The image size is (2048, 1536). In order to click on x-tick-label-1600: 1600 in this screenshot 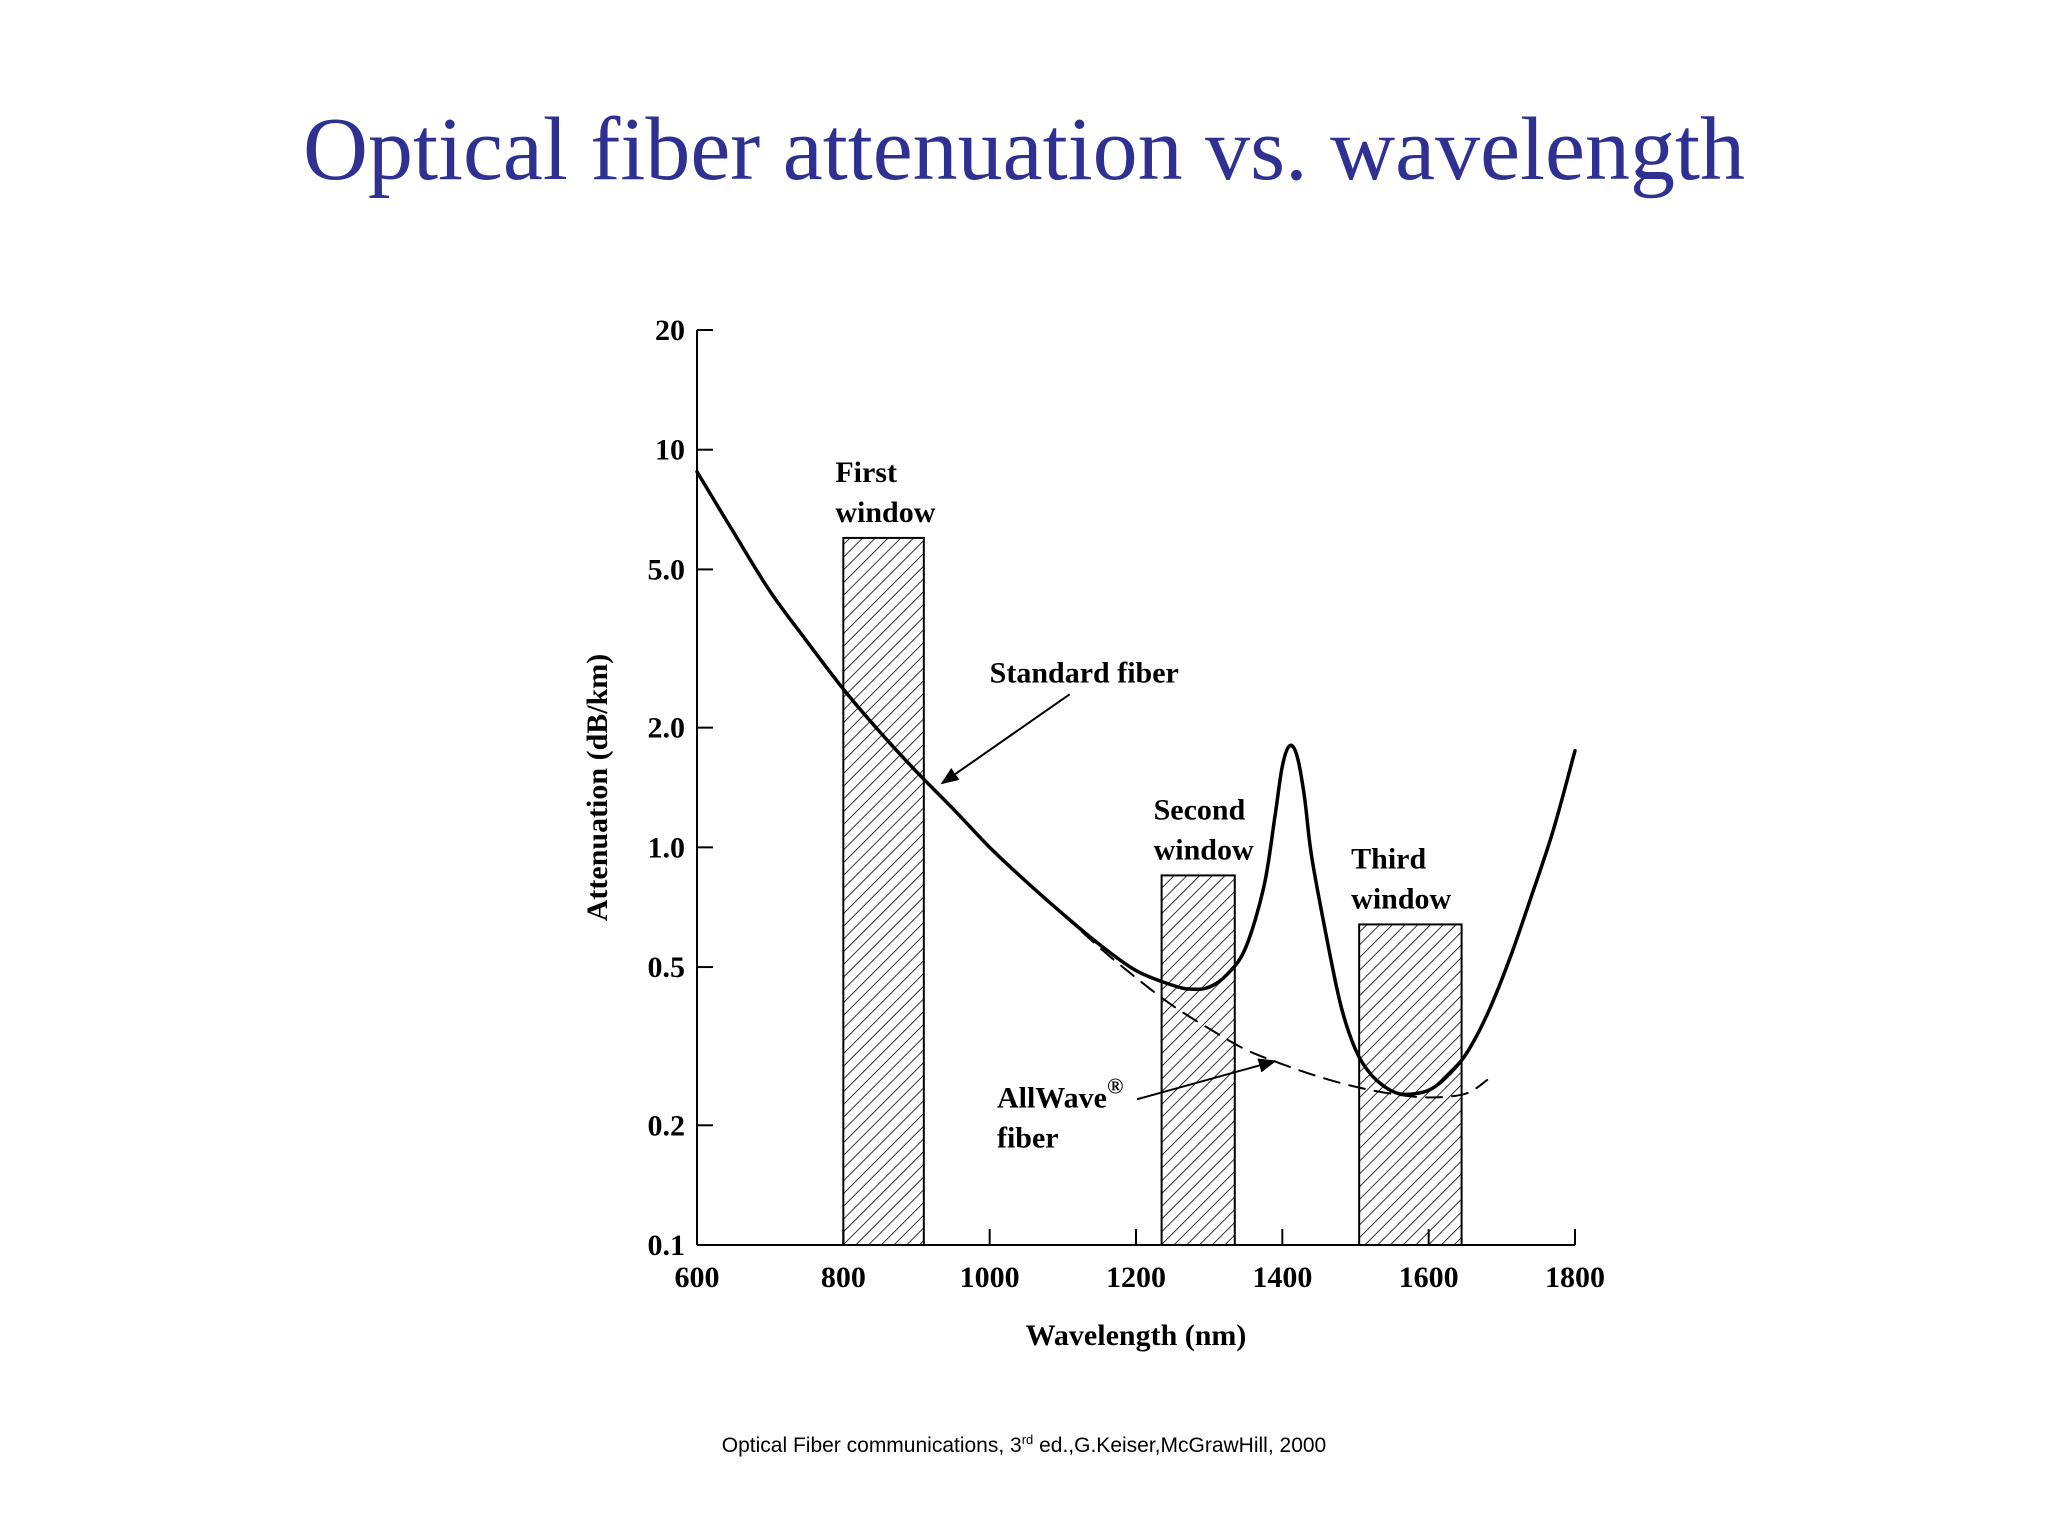, I will do `click(1429, 1277)`.